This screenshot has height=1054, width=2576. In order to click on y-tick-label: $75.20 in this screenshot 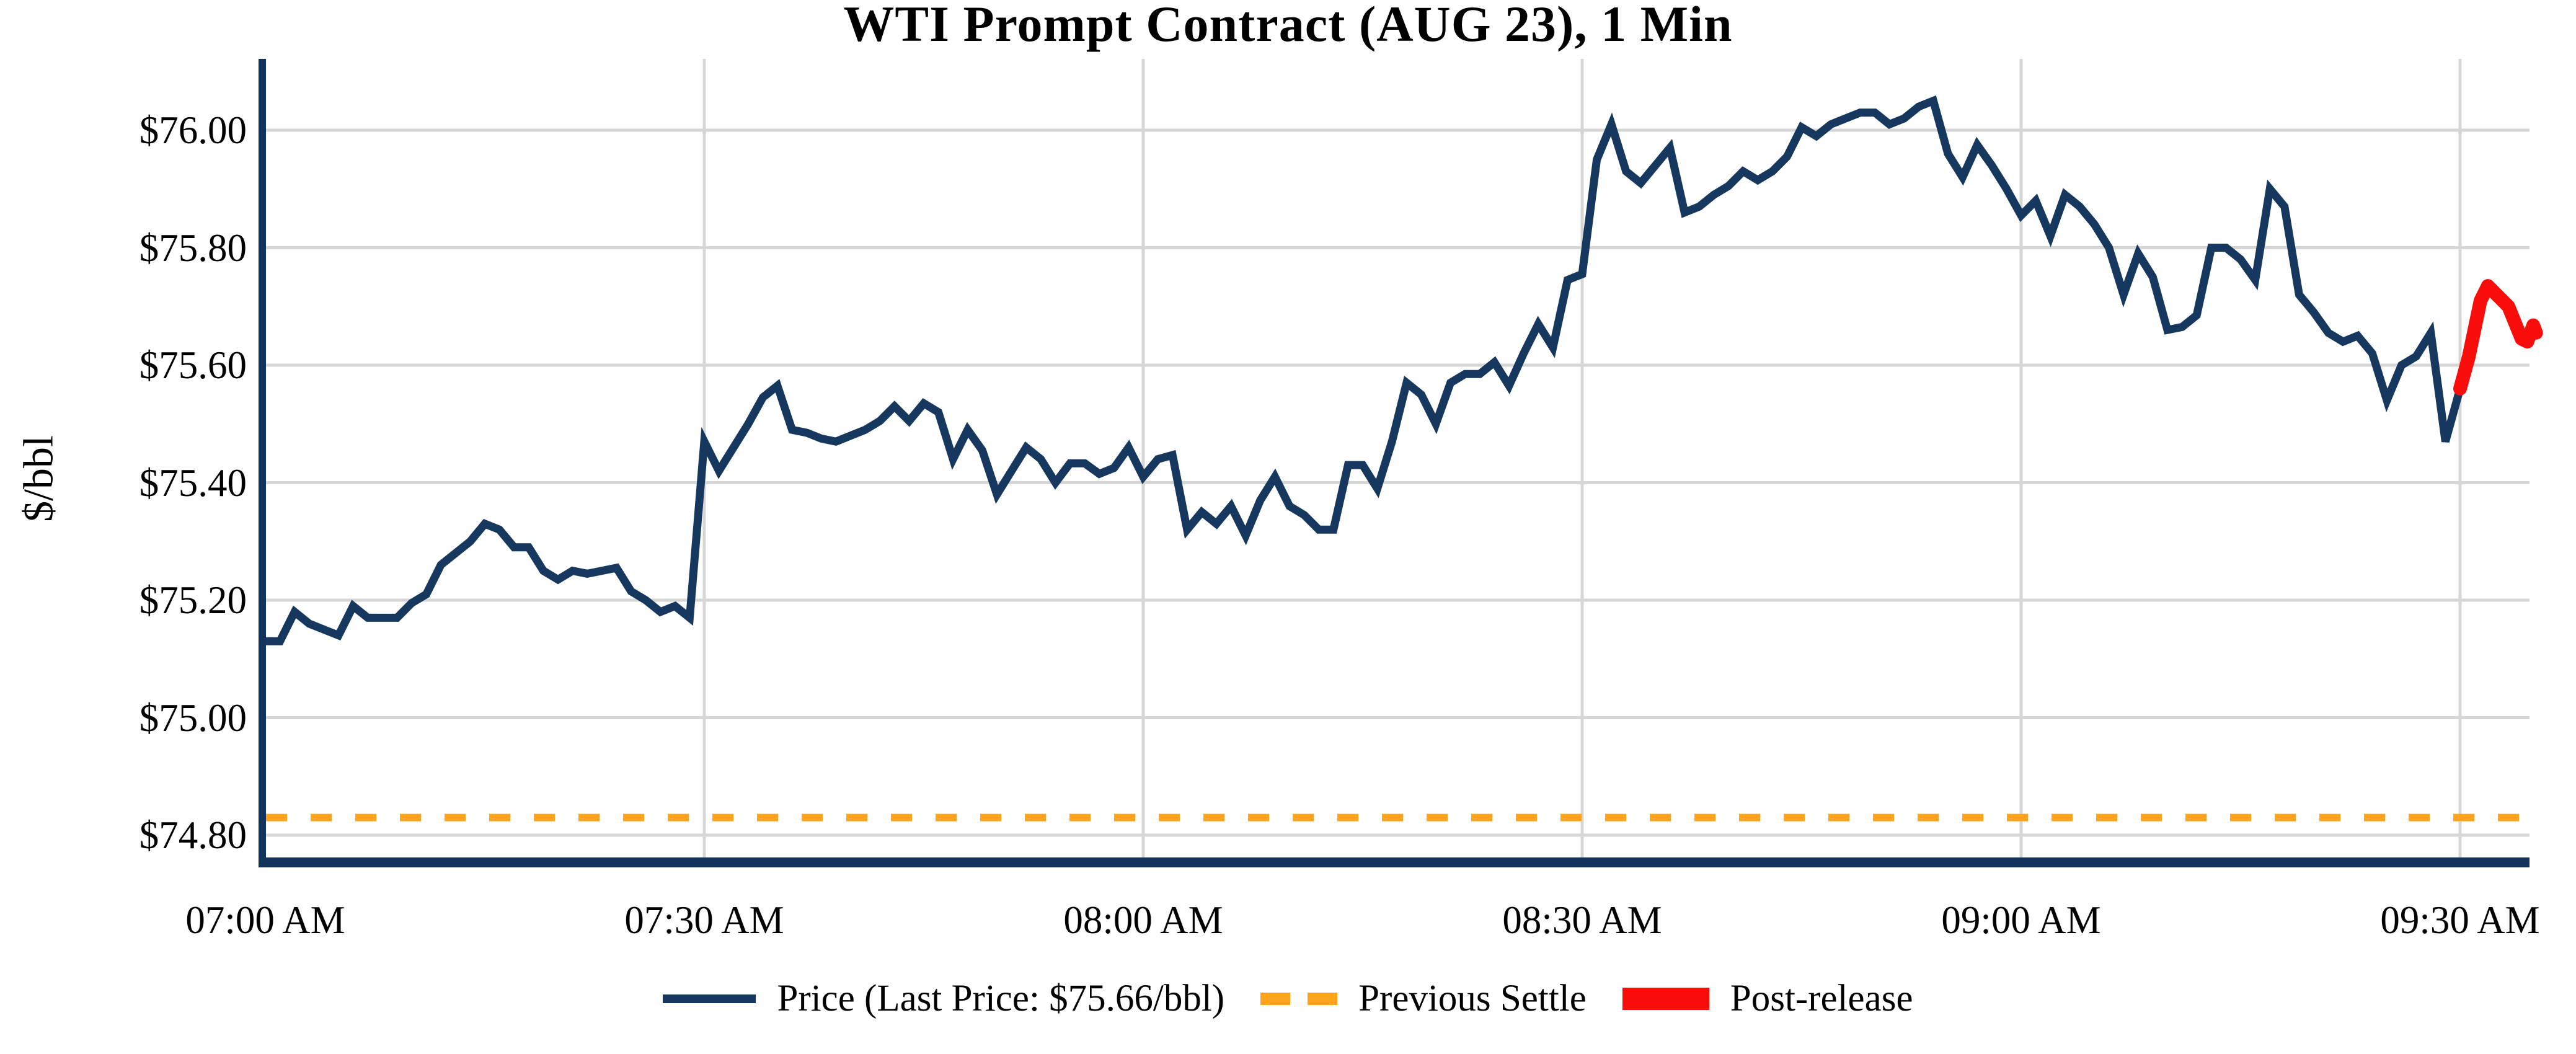, I will do `click(193, 600)`.